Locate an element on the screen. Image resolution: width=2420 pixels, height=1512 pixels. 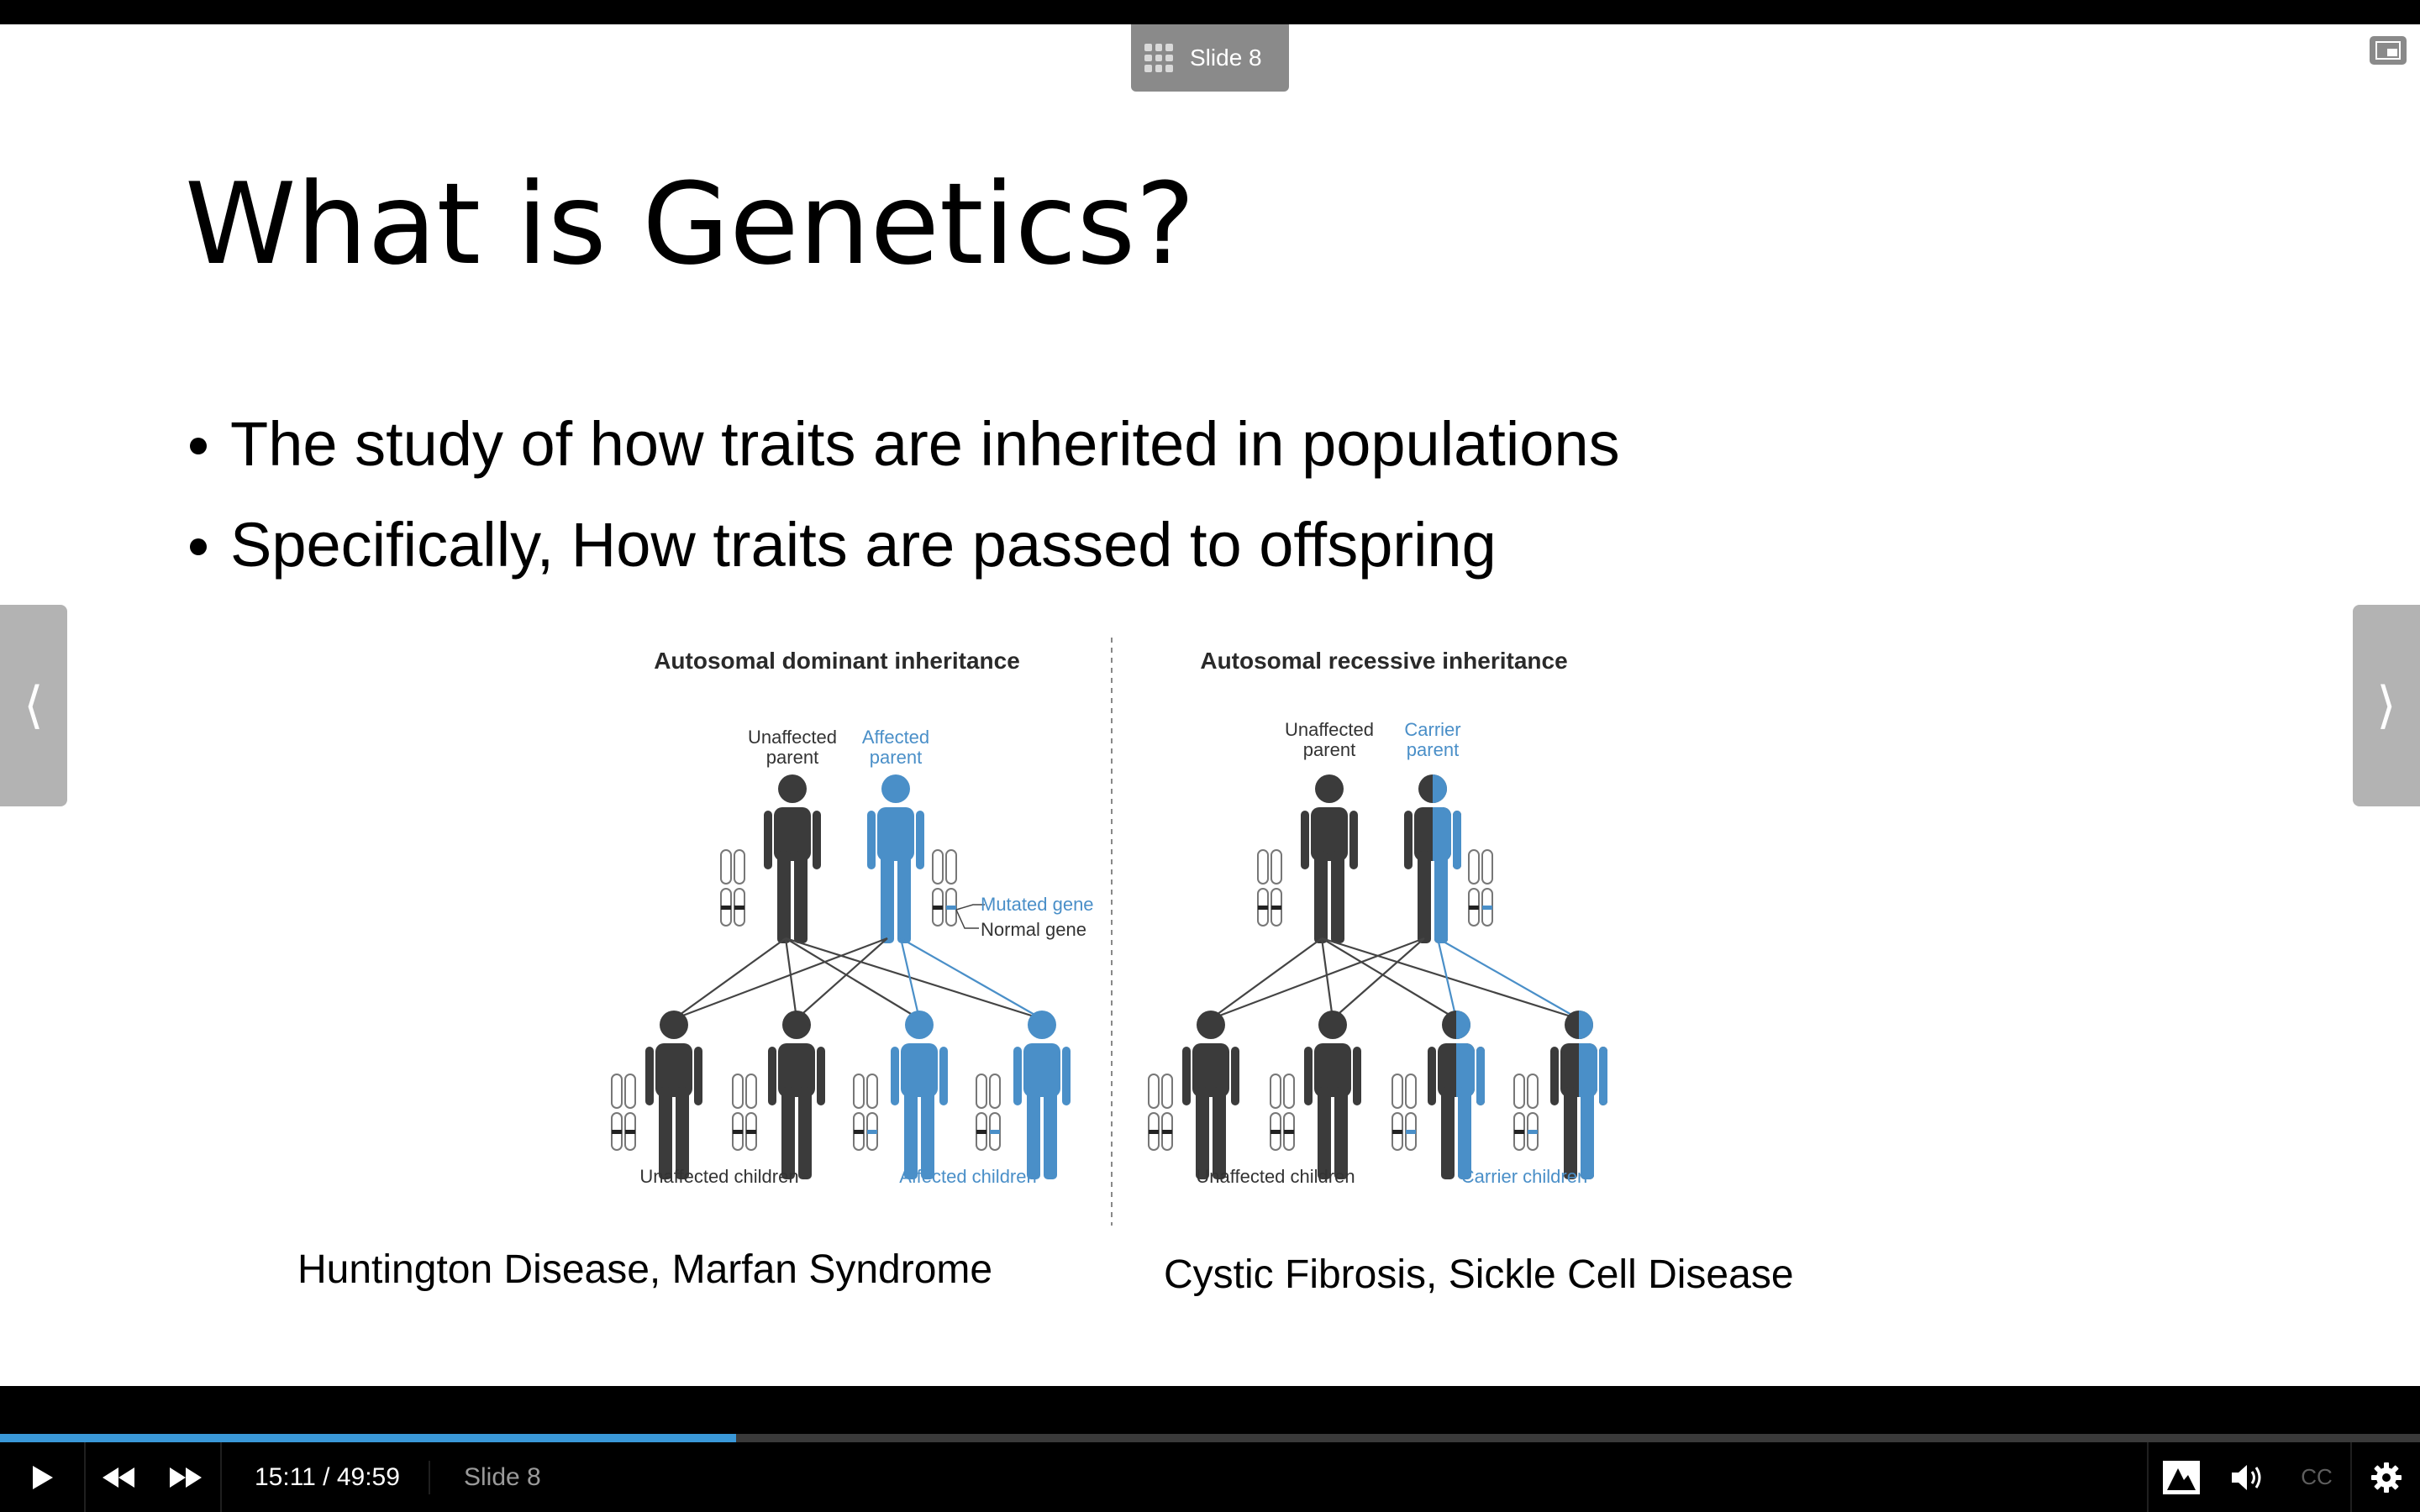
fast-forward-icon is located at coordinates (186, 1477).